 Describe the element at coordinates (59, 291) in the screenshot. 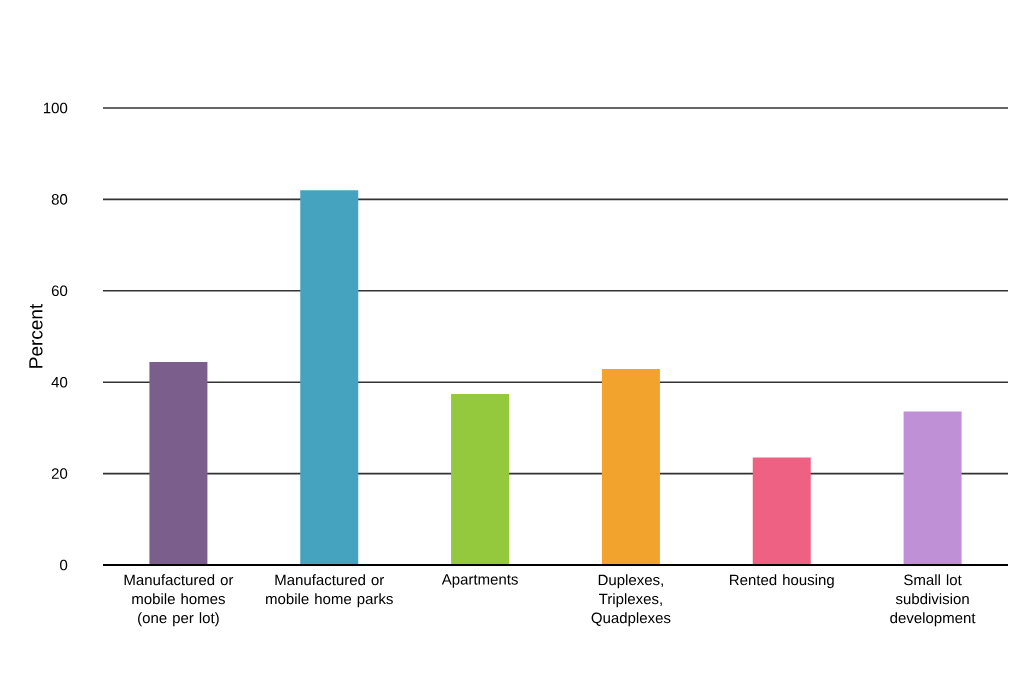

I see `y-tick-label: 60` at that location.